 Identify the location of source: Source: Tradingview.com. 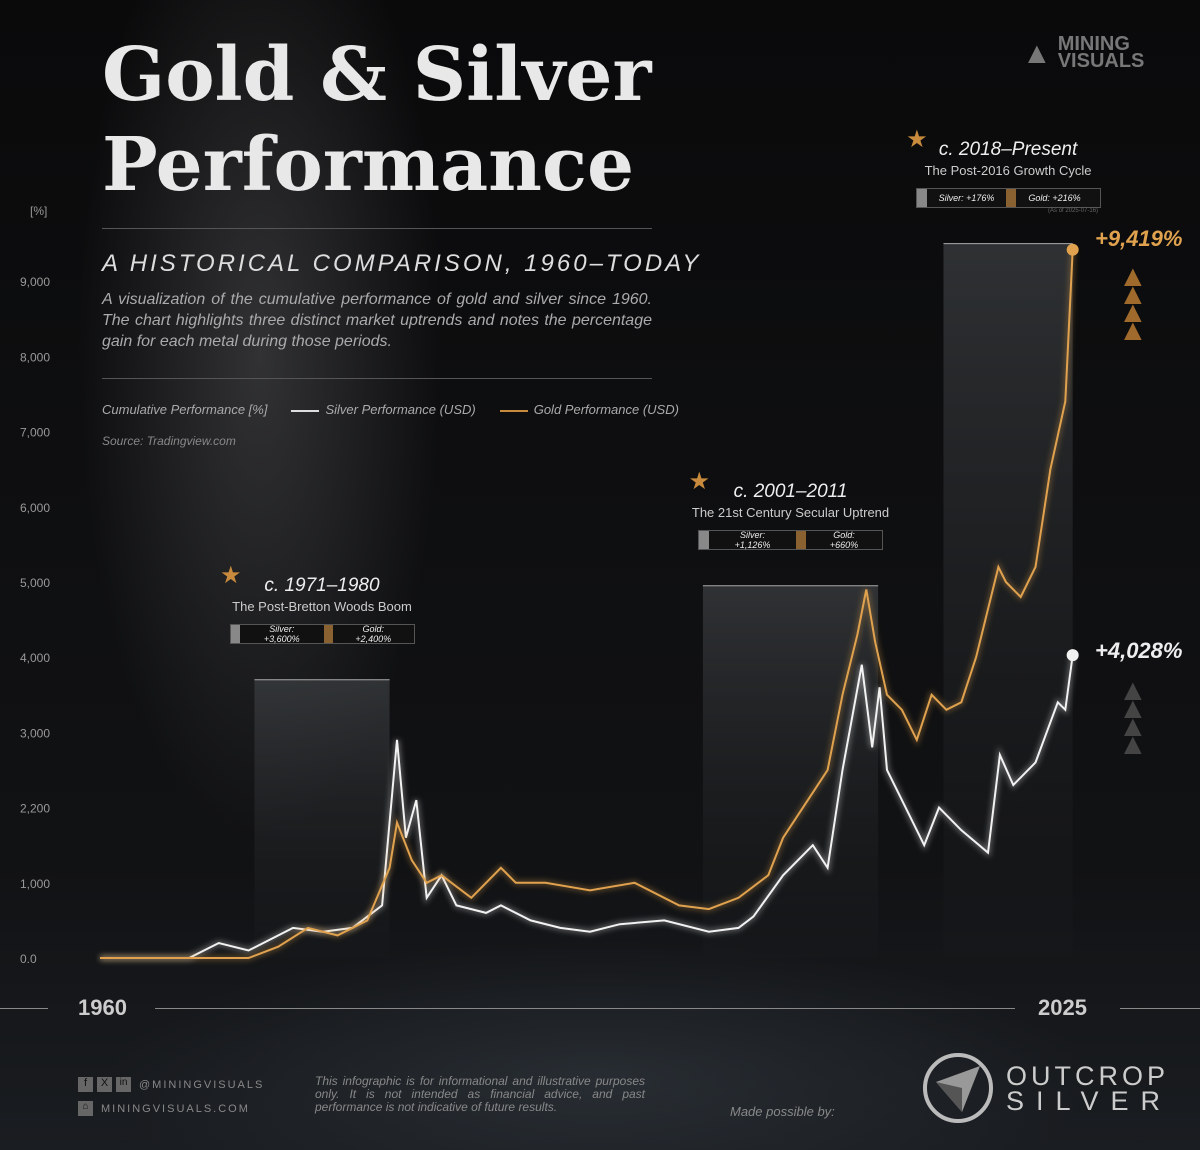
(169, 441).